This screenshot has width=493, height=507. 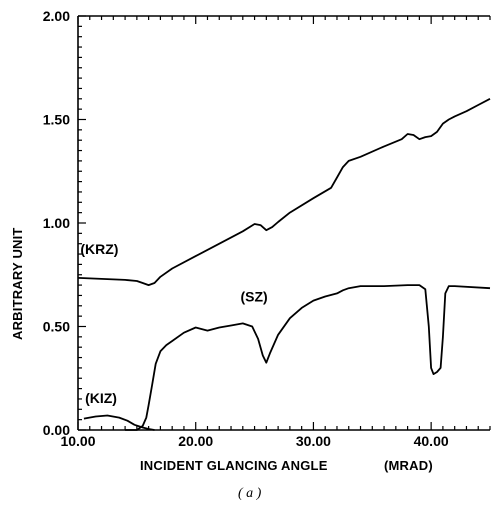 I want to click on x-tick-label: 20.00, so click(x=195, y=441).